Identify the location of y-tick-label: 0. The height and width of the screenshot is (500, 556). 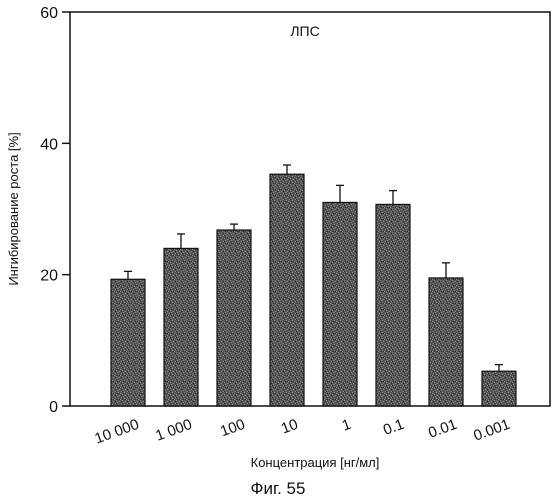
(53, 407).